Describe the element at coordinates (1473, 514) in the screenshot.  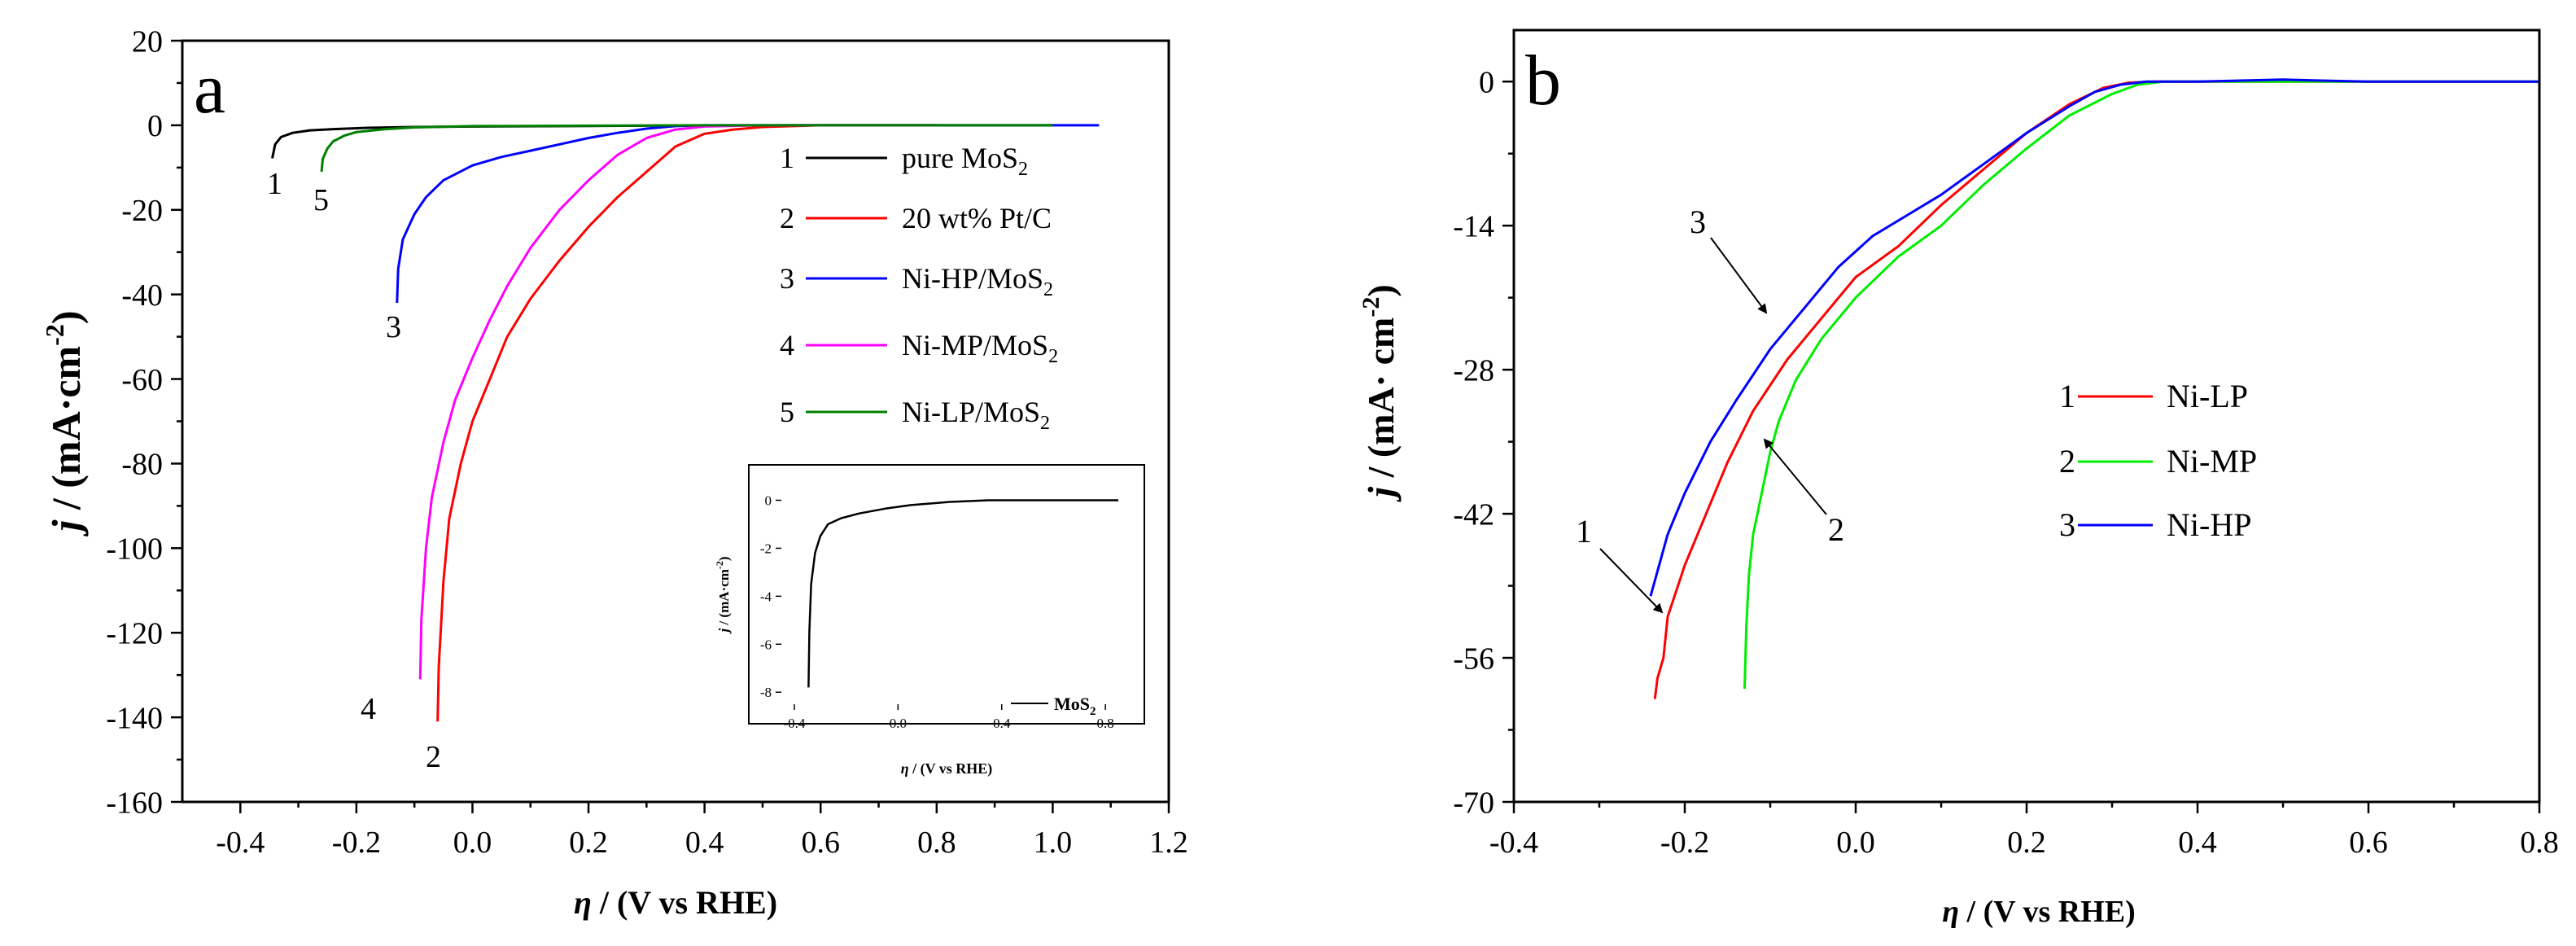
I see `y-tick-label: -42` at that location.